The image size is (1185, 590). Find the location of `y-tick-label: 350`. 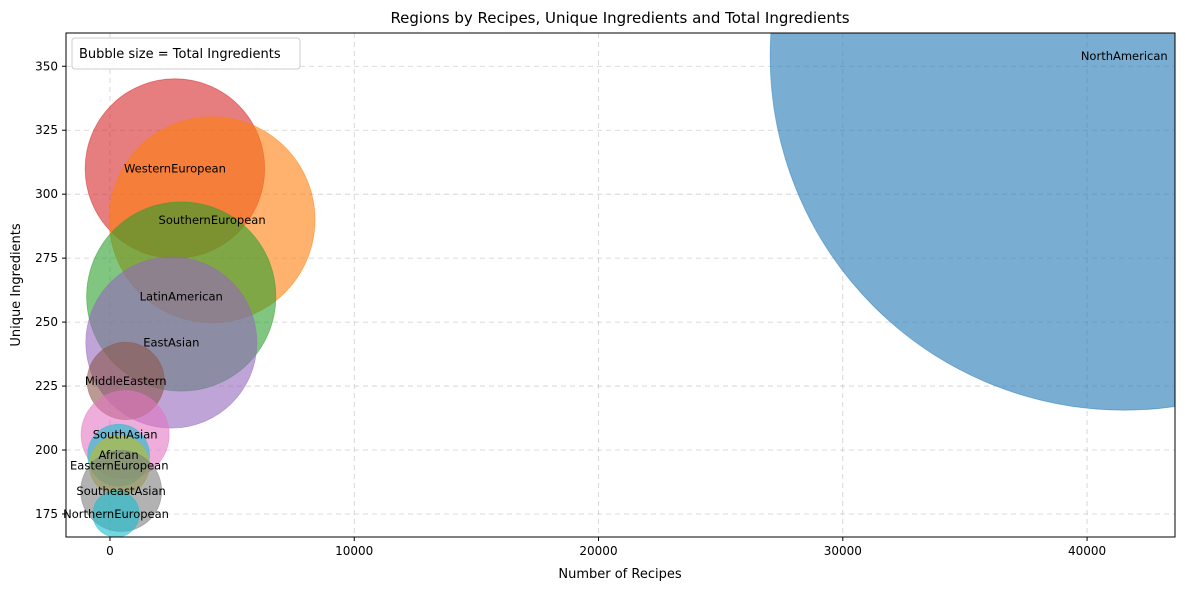

y-tick-label: 350 is located at coordinates (46, 66).